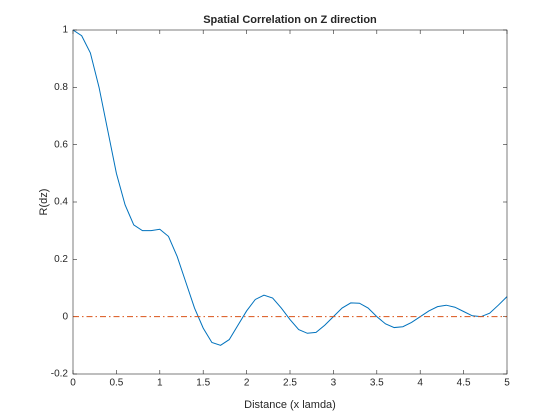  Describe the element at coordinates (160, 383) in the screenshot. I see `x-tick-label: 1` at that location.